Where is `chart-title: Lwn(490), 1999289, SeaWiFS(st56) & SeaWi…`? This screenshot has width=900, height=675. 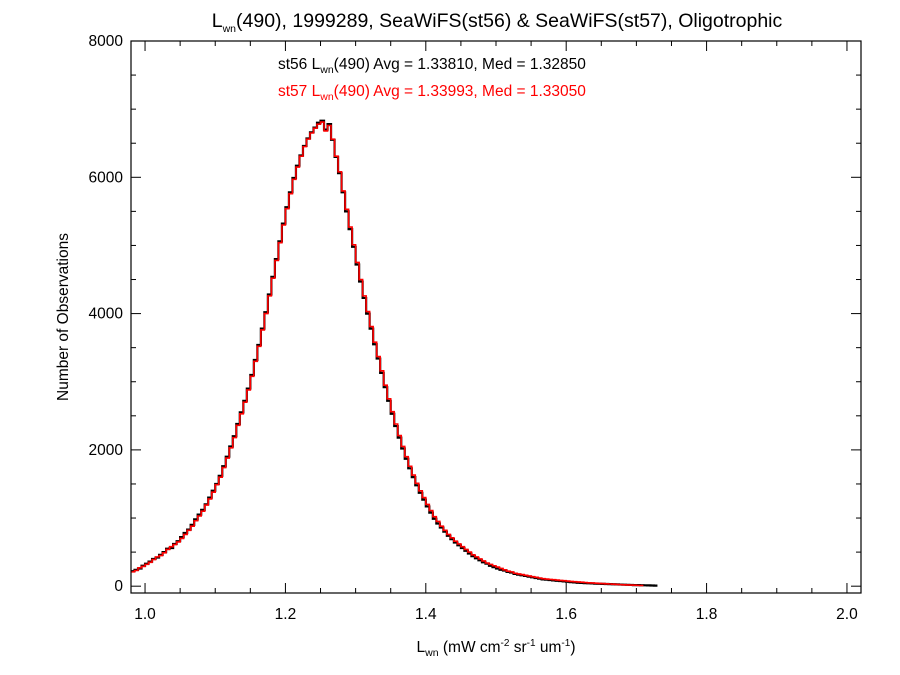 chart-title: Lwn(490), 1999289, SeaWiFS(st56) & SeaWi… is located at coordinates (497, 22).